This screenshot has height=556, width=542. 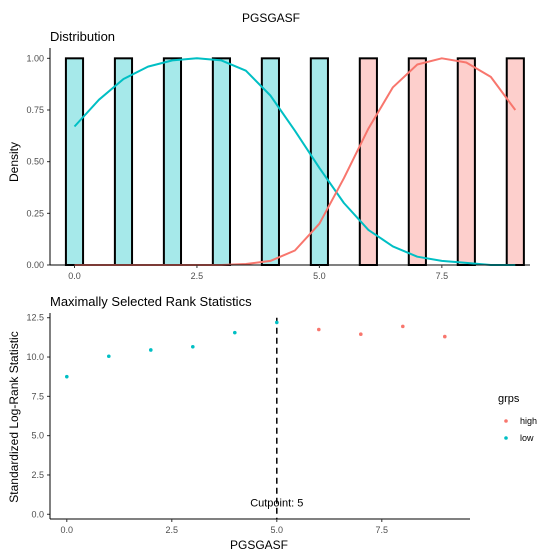 What do you see at coordinates (14, 162) in the screenshot?
I see `distribution-ylabel: Density` at bounding box center [14, 162].